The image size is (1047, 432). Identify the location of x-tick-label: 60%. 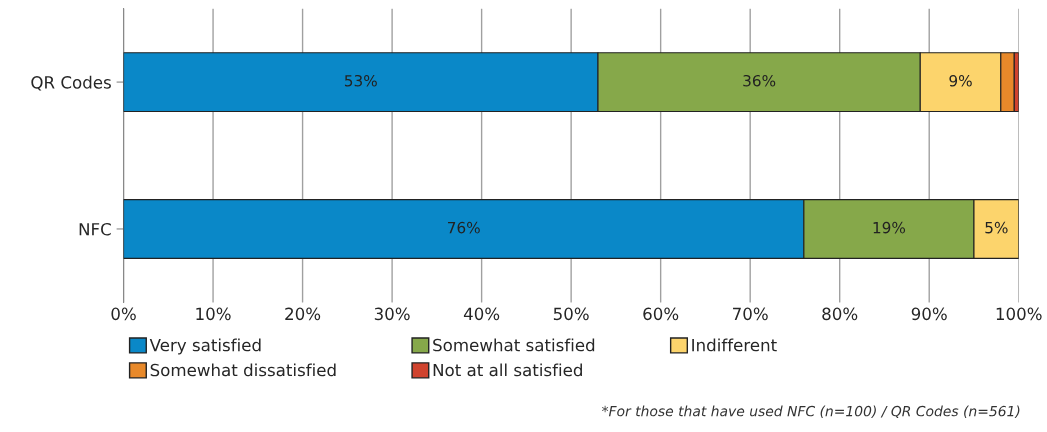
(661, 314).